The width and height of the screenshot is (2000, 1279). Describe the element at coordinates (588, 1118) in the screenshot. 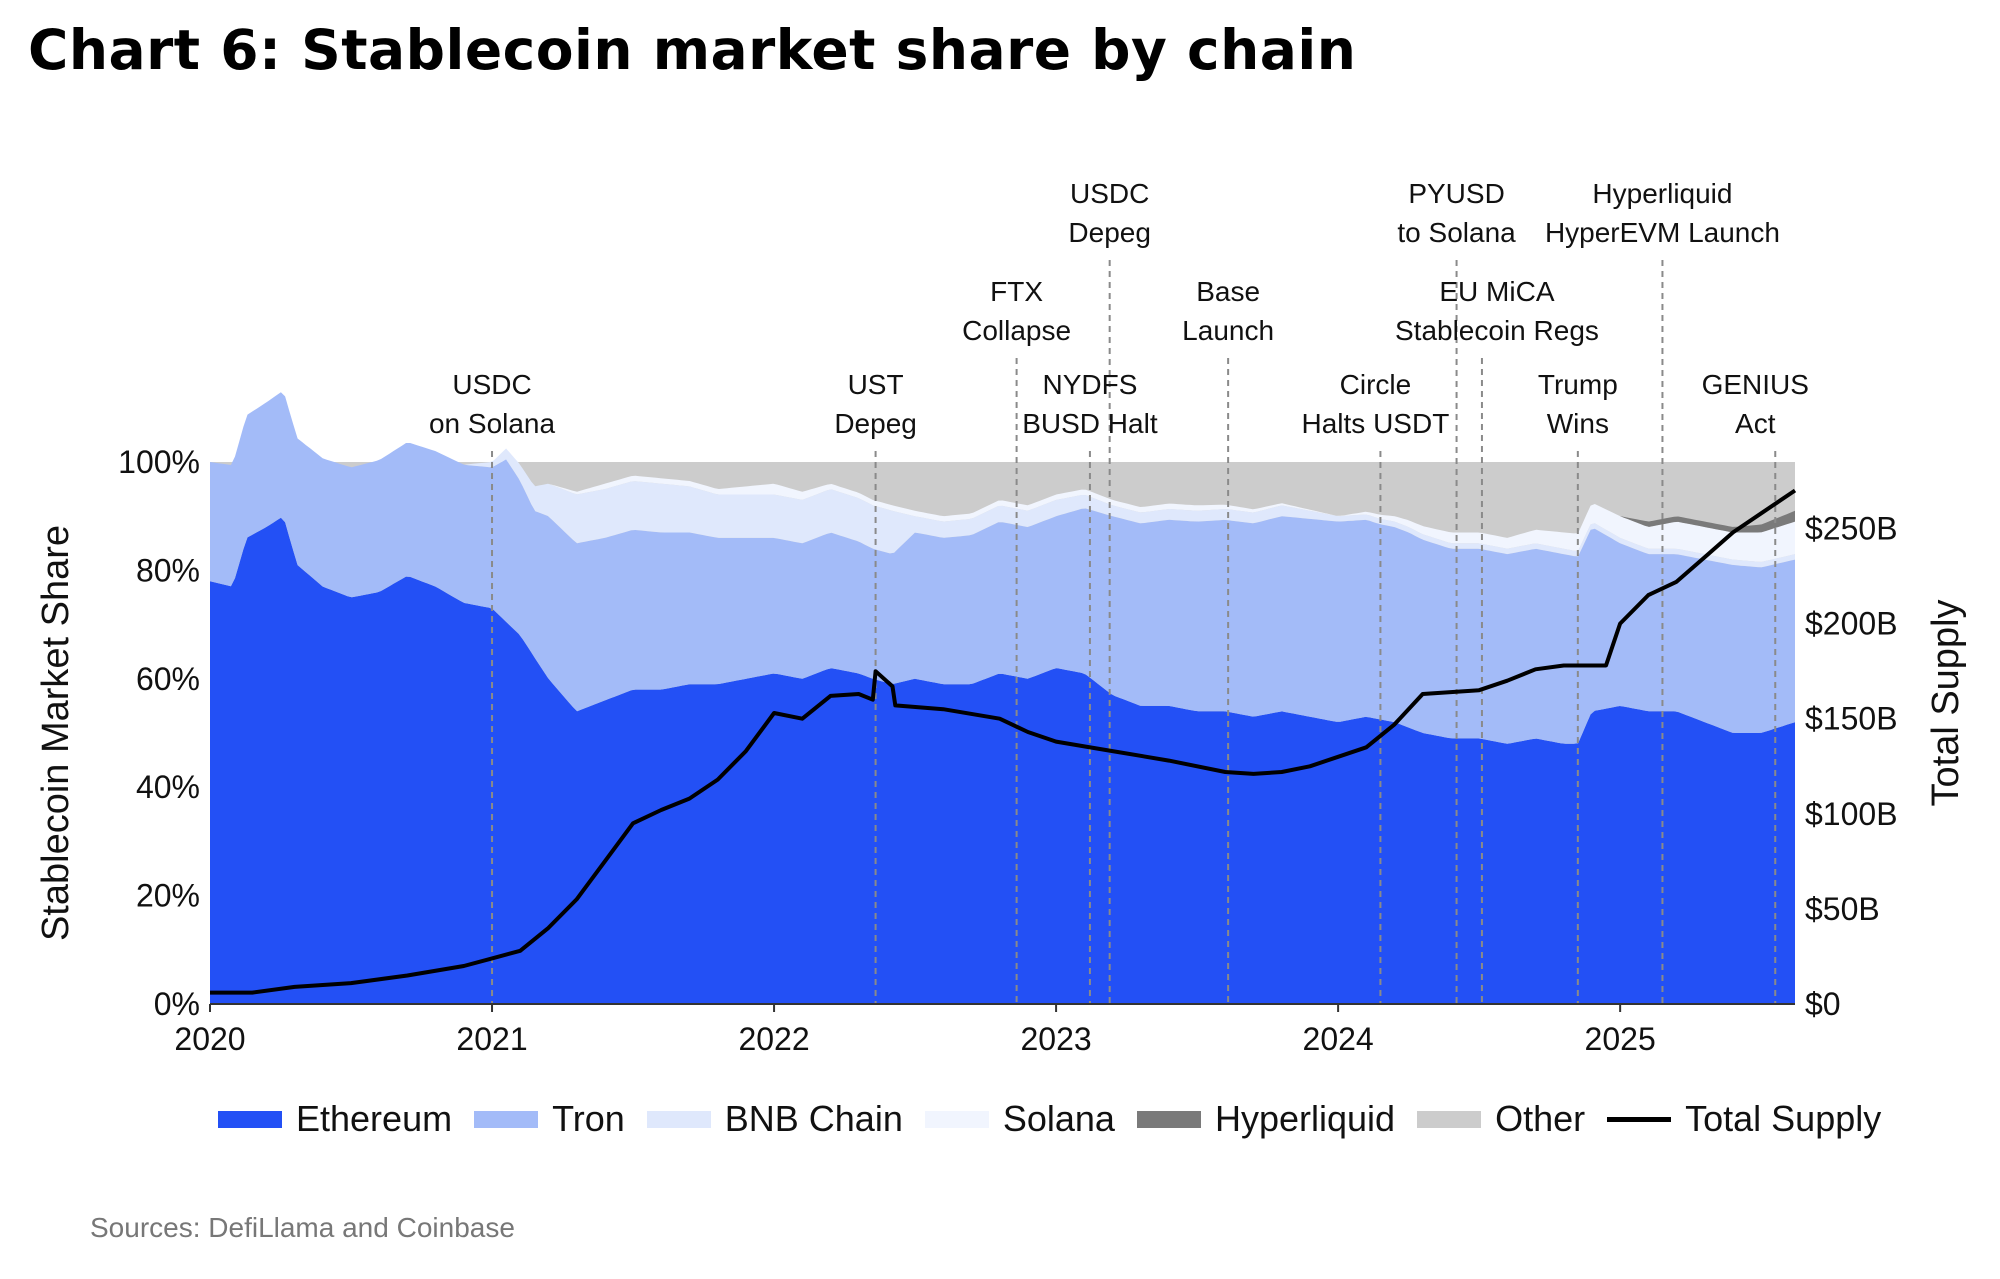

I see `legend-label: Tron` at that location.